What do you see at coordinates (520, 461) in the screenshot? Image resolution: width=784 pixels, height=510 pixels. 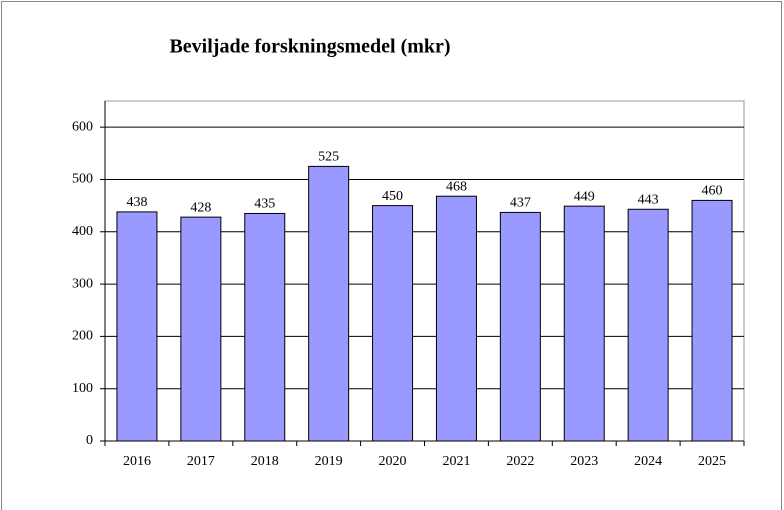 I see `x-tick-label: 2022` at bounding box center [520, 461].